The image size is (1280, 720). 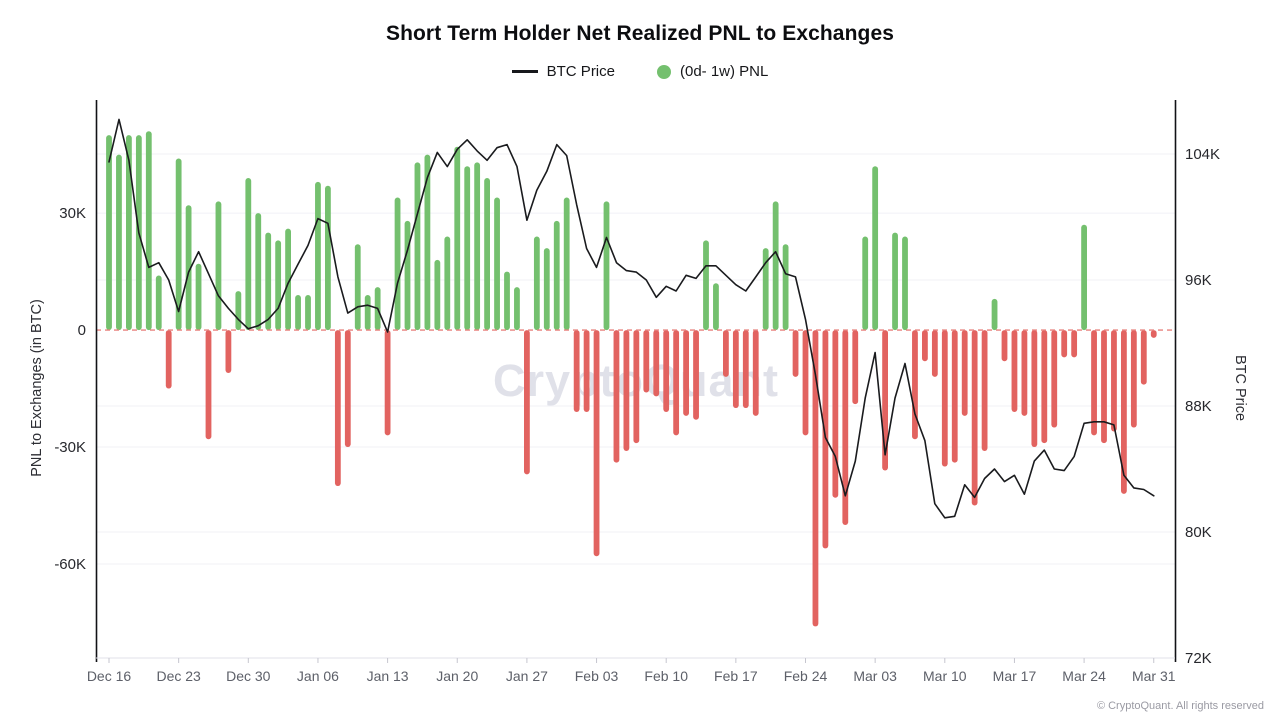 What do you see at coordinates (248, 676) in the screenshot?
I see `x-tick-label: Dec 30` at bounding box center [248, 676].